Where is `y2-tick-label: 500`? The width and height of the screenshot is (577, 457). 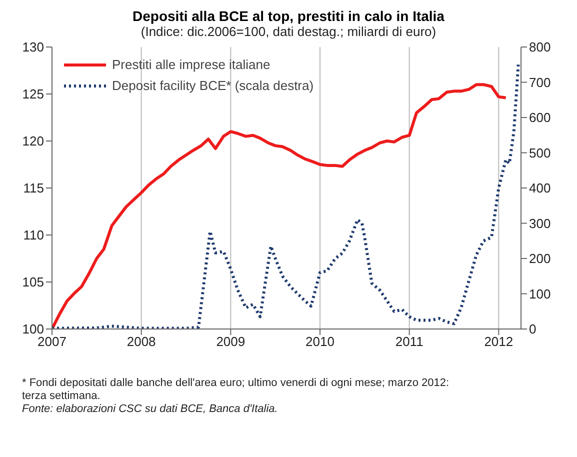 y2-tick-label: 500 is located at coordinates (540, 152).